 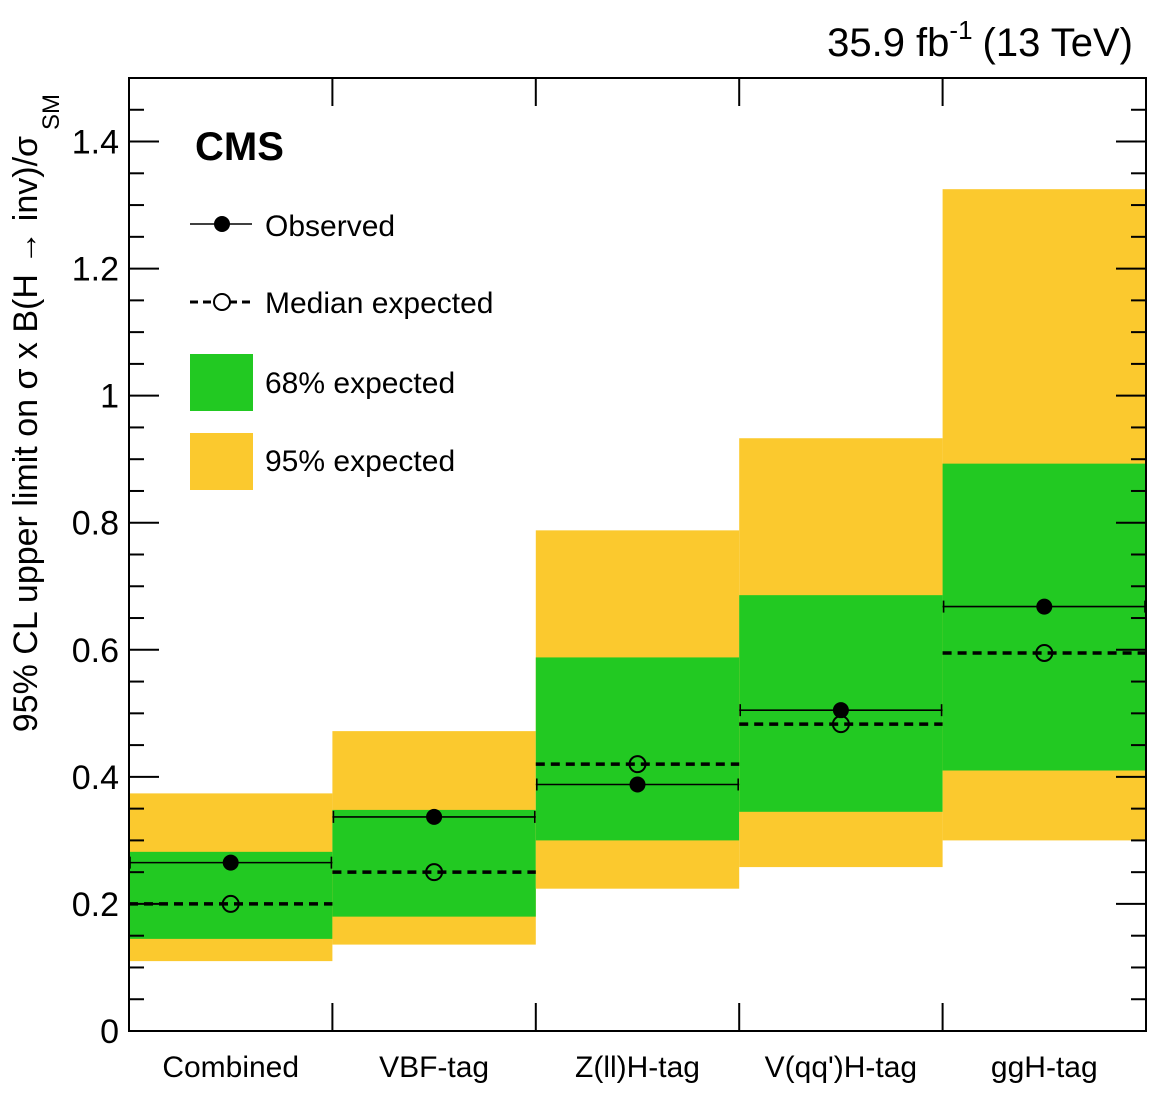 What do you see at coordinates (980, 40) in the screenshot?
I see `lumi-label: 35.9 fb-1 (13 TeV)` at bounding box center [980, 40].